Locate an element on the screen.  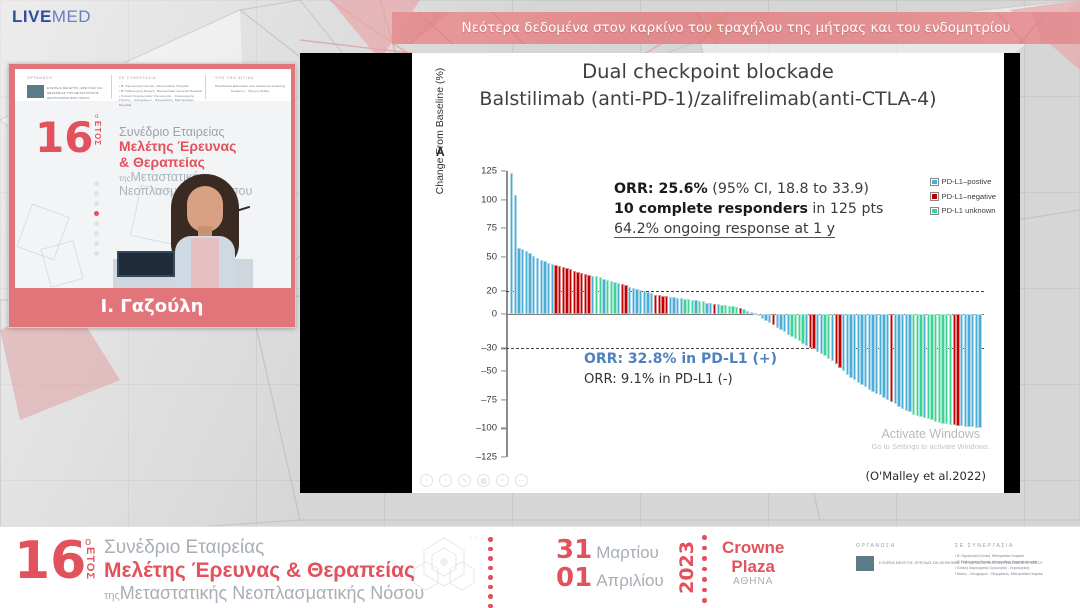
footer-year: 2023 is located at coordinates (687, 567).